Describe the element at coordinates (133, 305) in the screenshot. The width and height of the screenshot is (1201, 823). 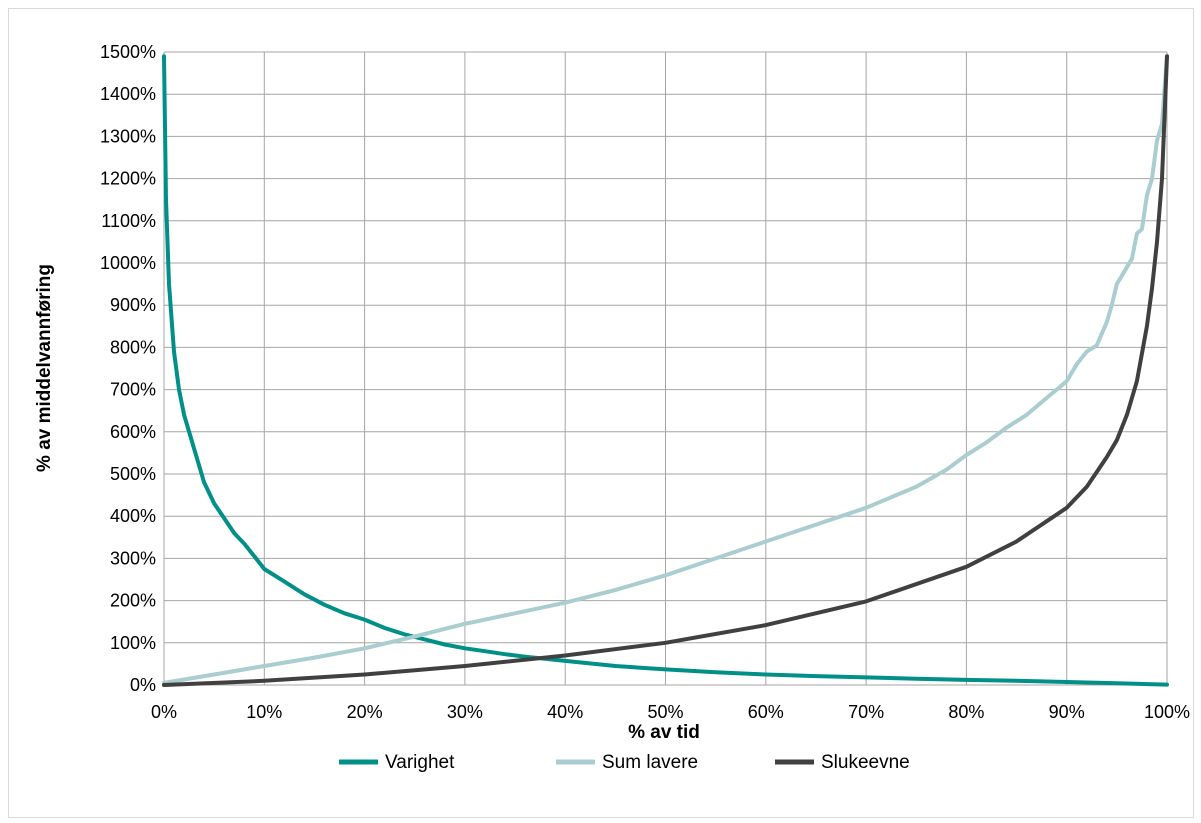
I see `y-tick-label: 900%` at that location.